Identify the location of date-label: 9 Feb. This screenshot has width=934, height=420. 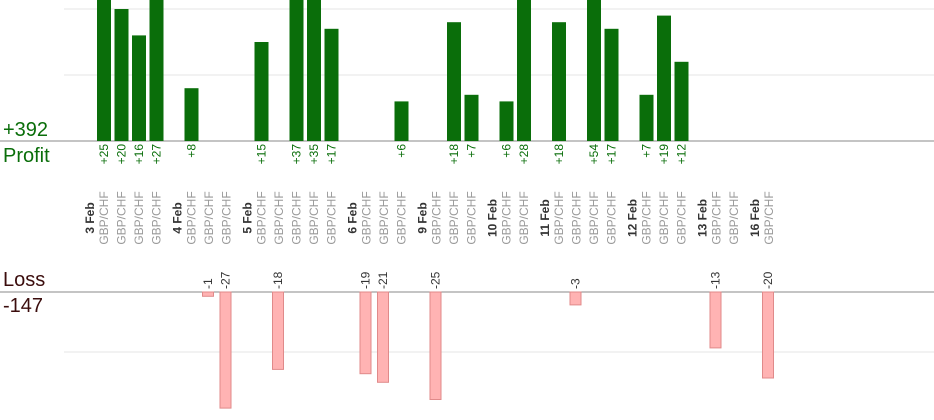
(423, 217).